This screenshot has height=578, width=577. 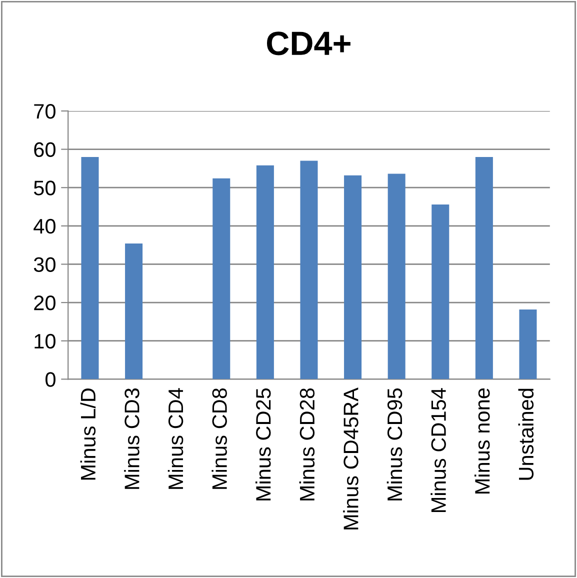 What do you see at coordinates (45, 111) in the screenshot?
I see `y-tick-label: 70` at bounding box center [45, 111].